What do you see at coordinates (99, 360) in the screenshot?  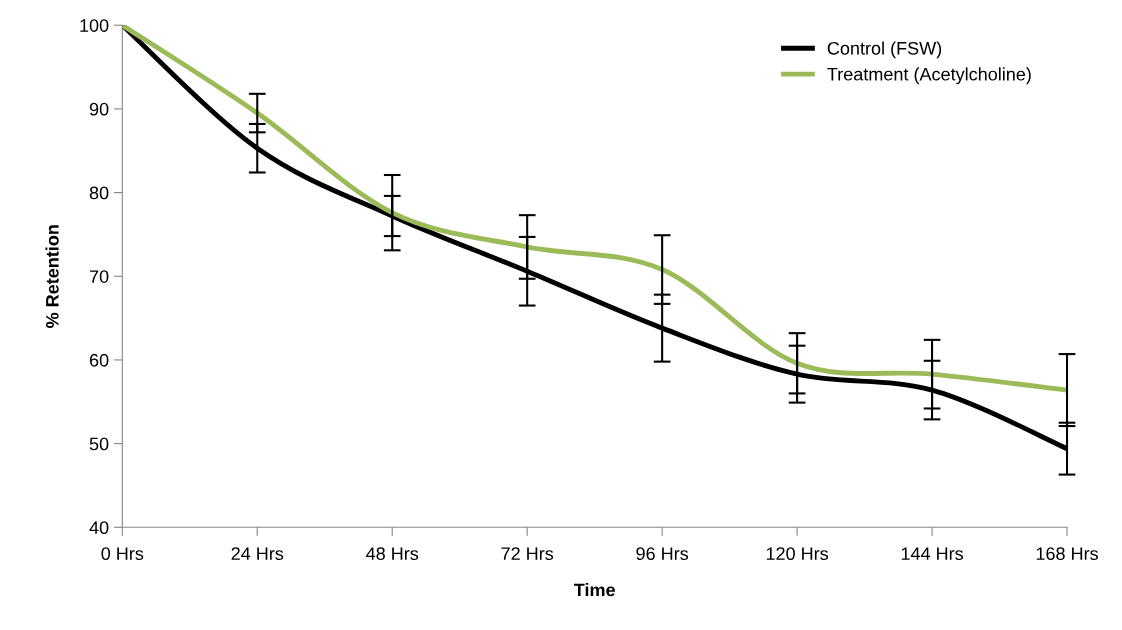 I see `y-tick-label: 60` at bounding box center [99, 360].